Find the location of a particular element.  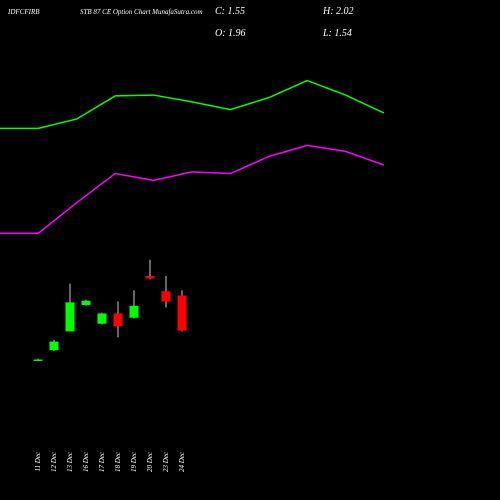

x-tick-label: 23 Dec is located at coordinates (166, 461).